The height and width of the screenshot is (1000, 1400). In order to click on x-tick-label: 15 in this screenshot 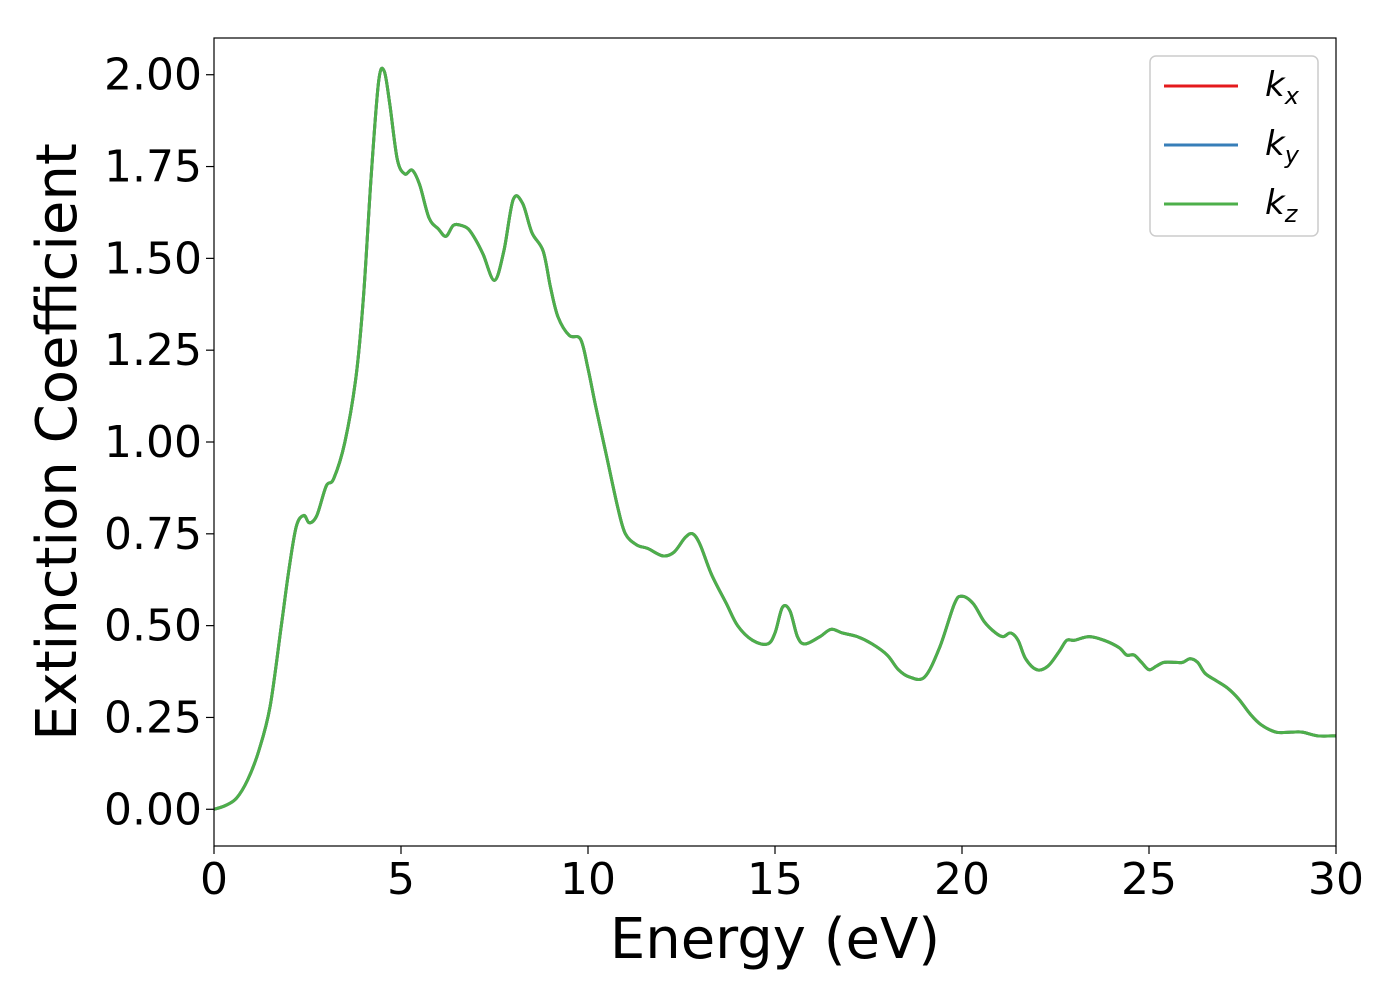, I will do `click(775, 879)`.